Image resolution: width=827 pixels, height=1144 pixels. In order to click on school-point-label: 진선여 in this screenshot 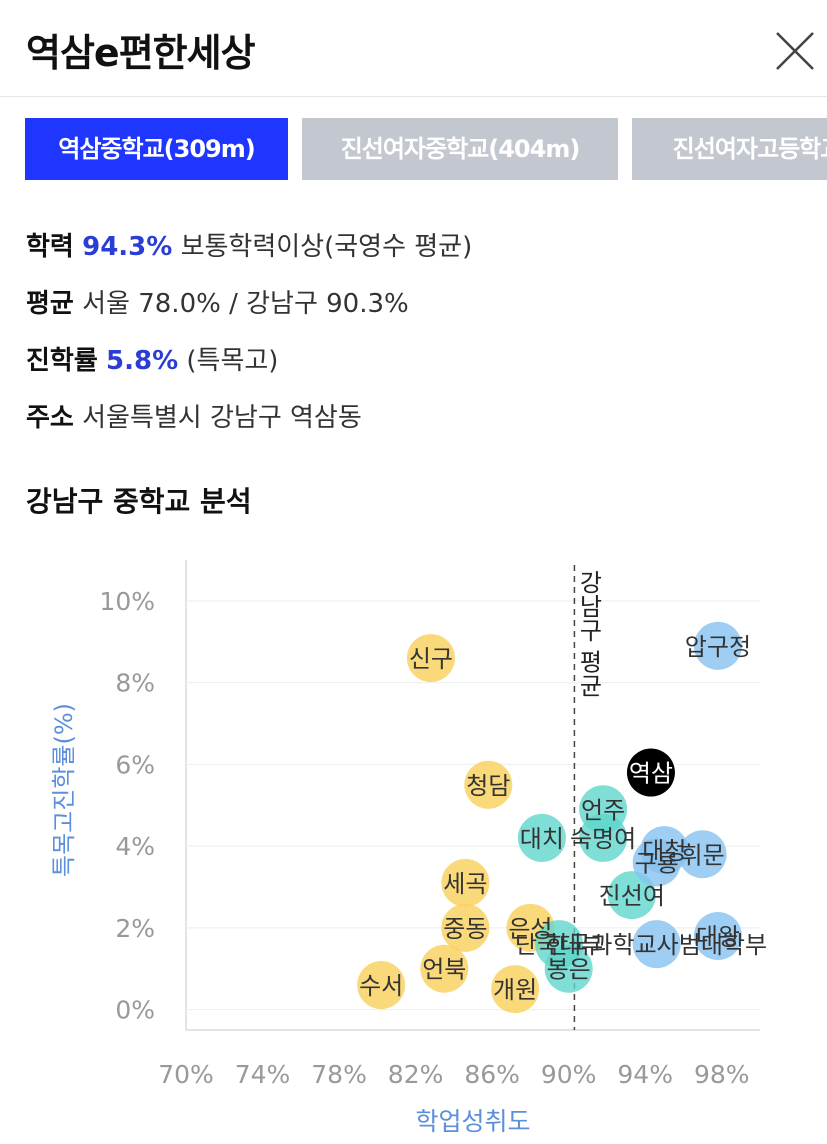, I will do `click(632, 896)`.